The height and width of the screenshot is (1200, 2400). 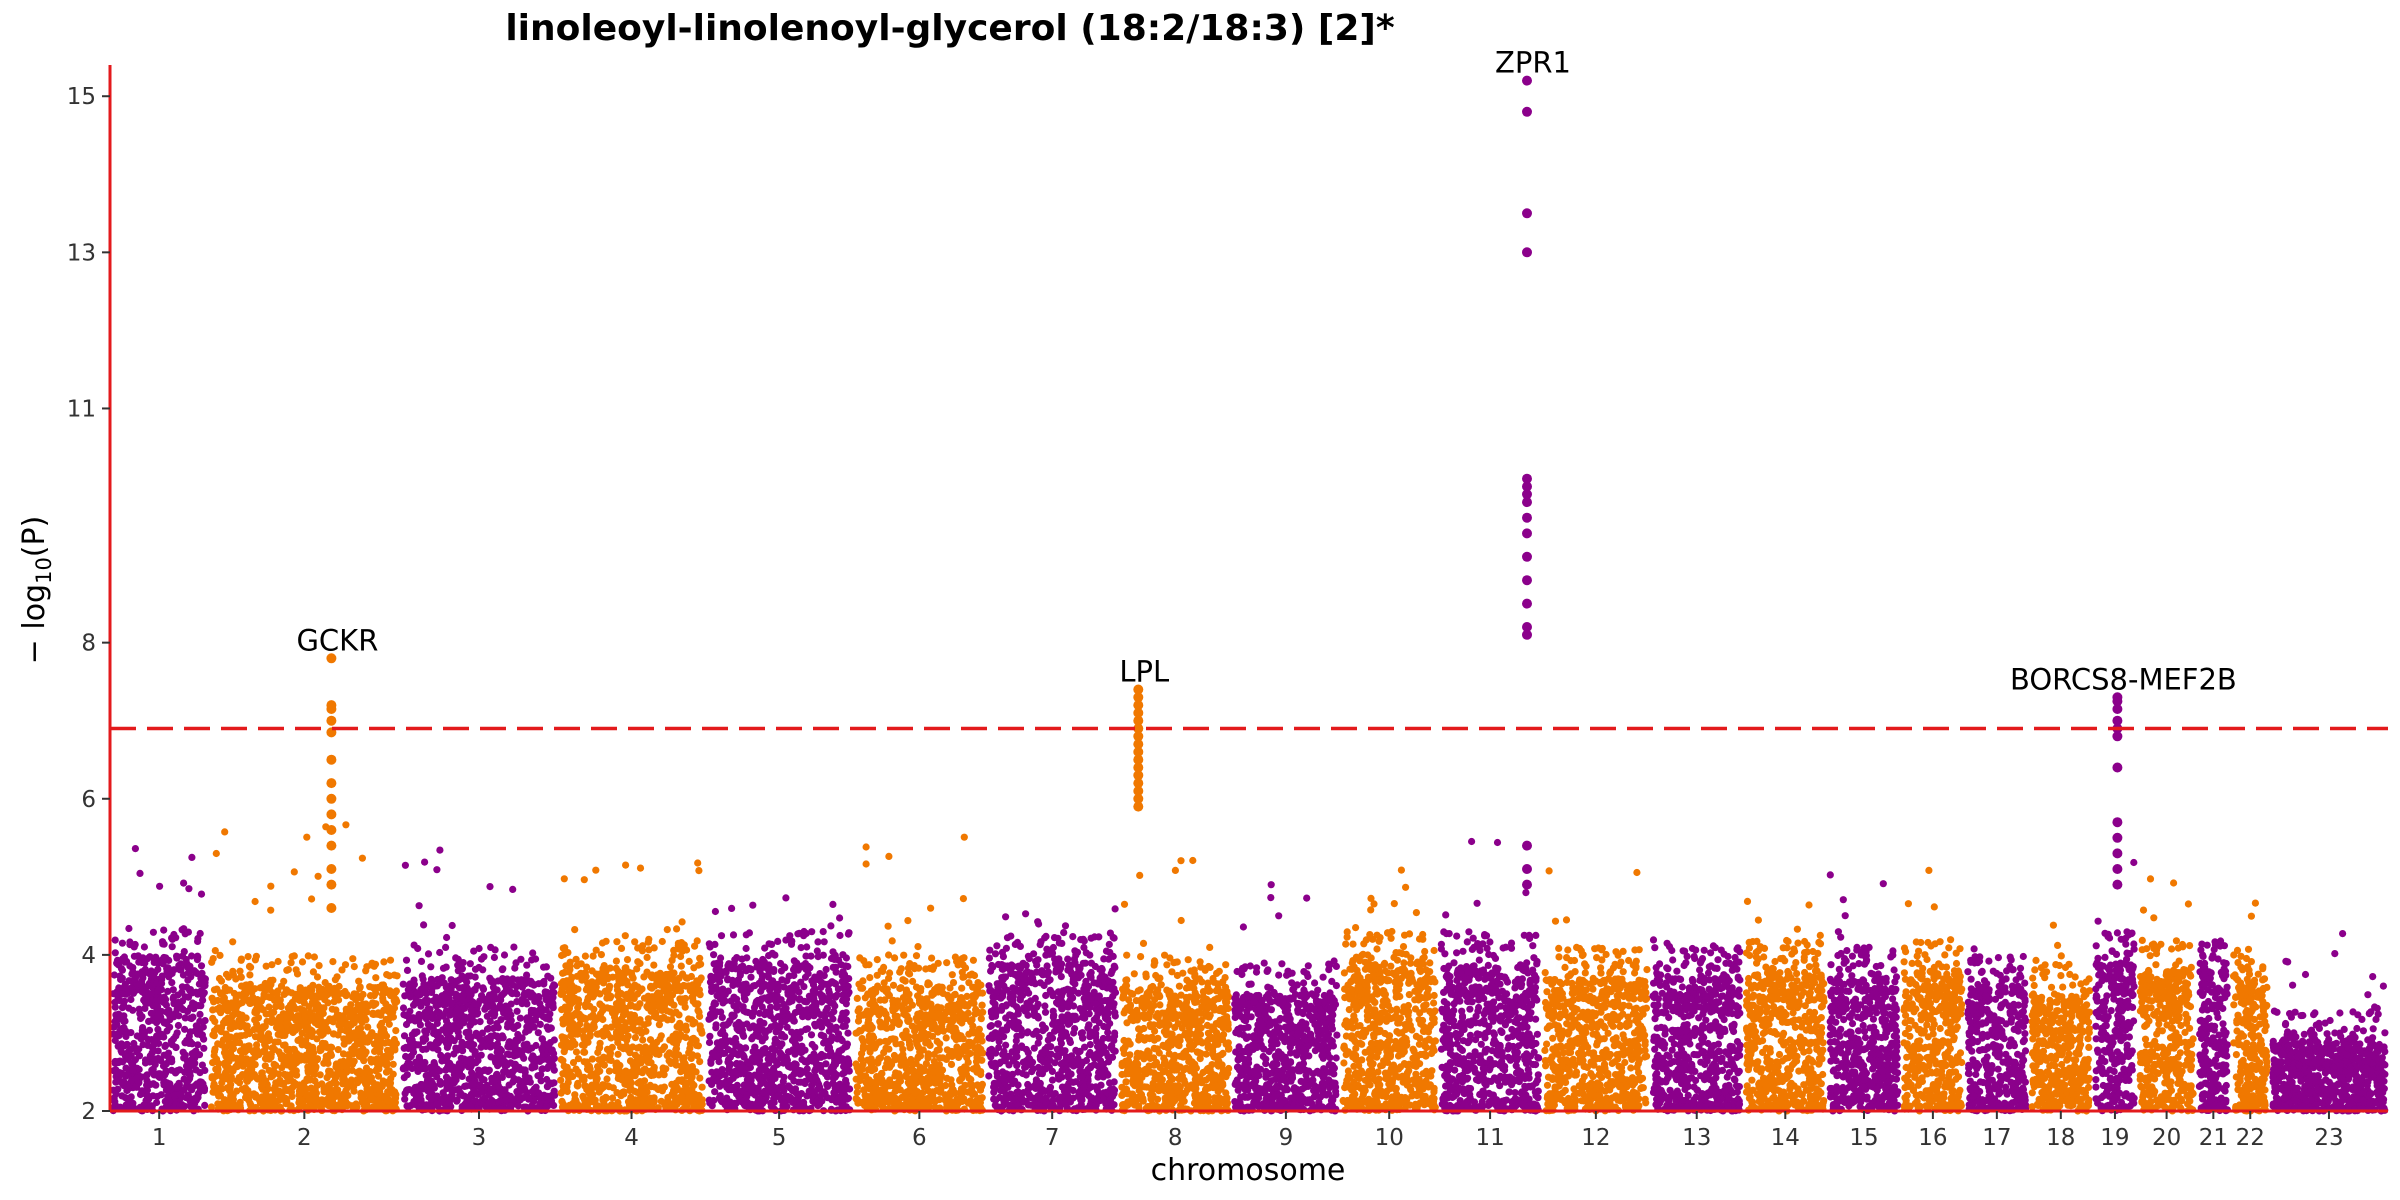 What do you see at coordinates (159, 980) in the screenshot?
I see `chromosome-1-points` at bounding box center [159, 980].